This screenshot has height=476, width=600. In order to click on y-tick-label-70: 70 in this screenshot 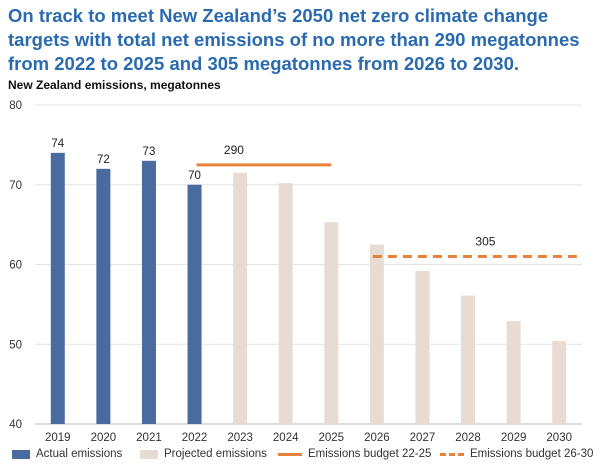, I will do `click(15, 186)`.